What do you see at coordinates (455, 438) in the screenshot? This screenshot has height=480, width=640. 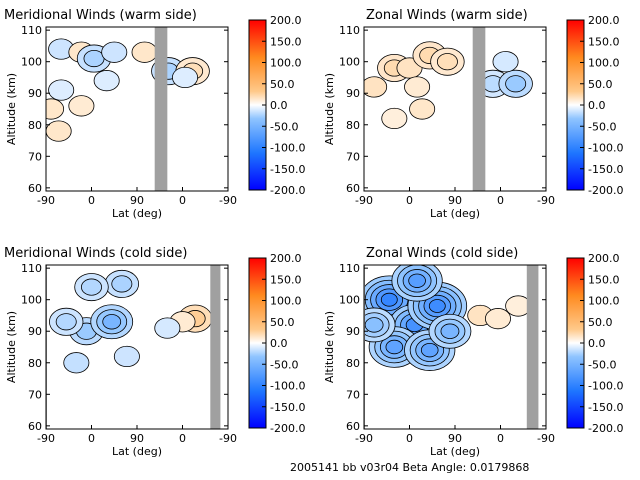 I see `x-tick-label: 90` at bounding box center [455, 438].